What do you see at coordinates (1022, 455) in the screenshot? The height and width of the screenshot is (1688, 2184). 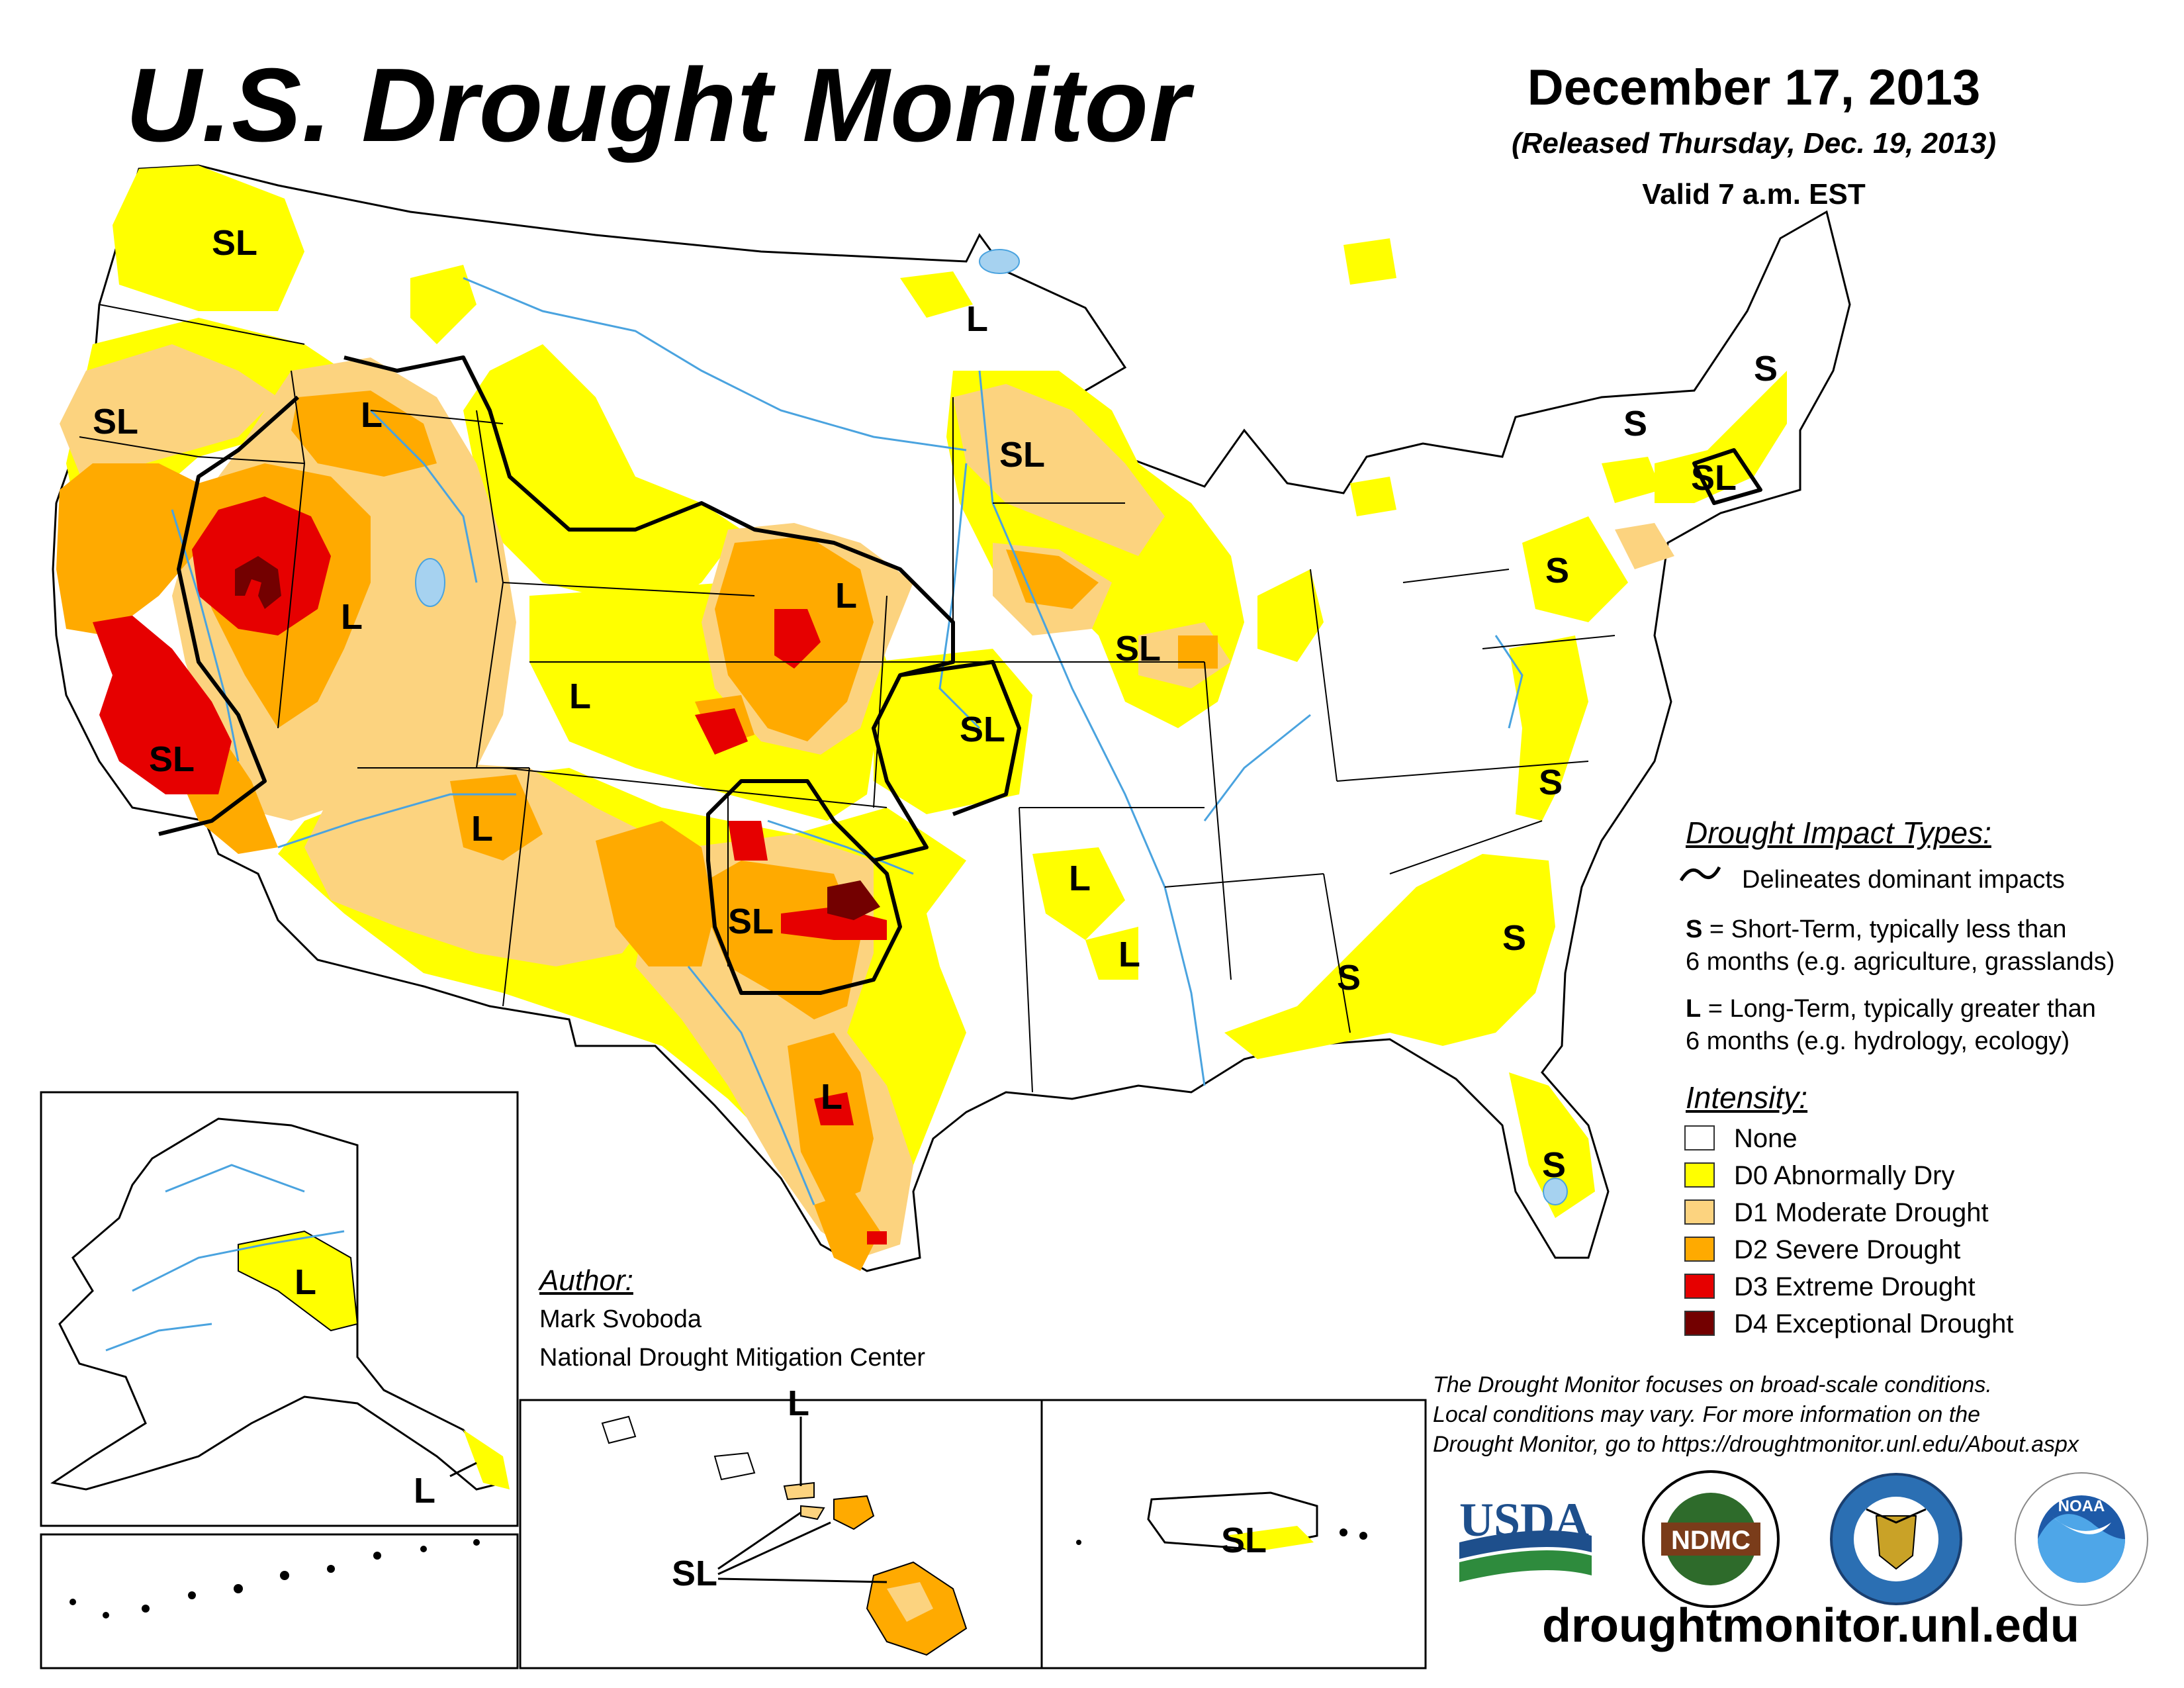 I see `label-ia: SL` at bounding box center [1022, 455].